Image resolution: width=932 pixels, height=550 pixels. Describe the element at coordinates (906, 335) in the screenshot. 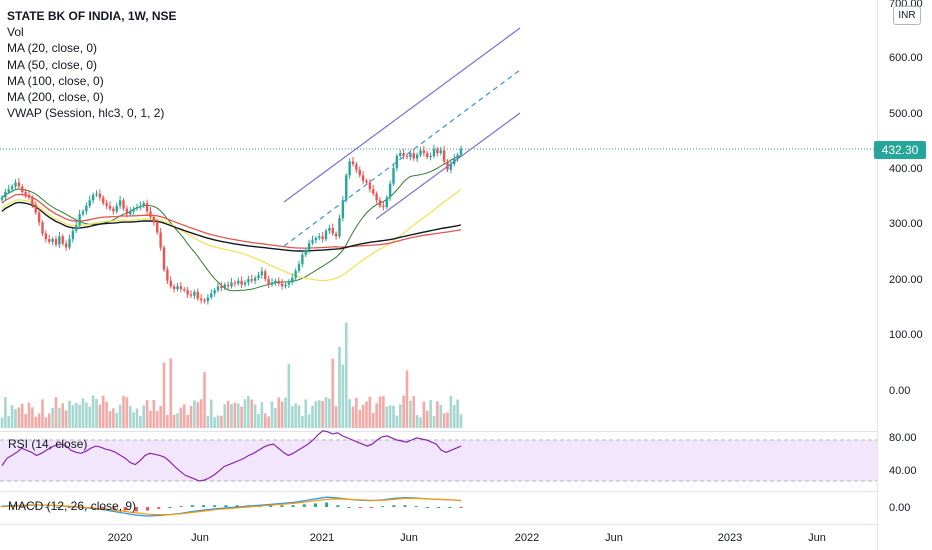

I see `vol-tick-100: 100.00` at that location.